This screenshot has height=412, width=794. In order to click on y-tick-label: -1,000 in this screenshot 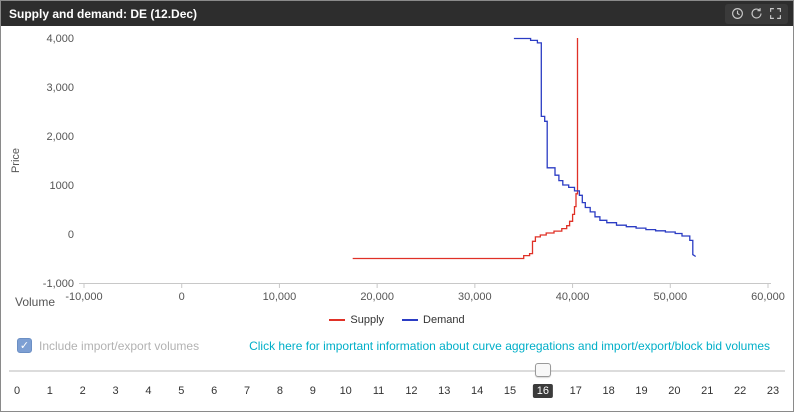, I will do `click(58, 284)`.